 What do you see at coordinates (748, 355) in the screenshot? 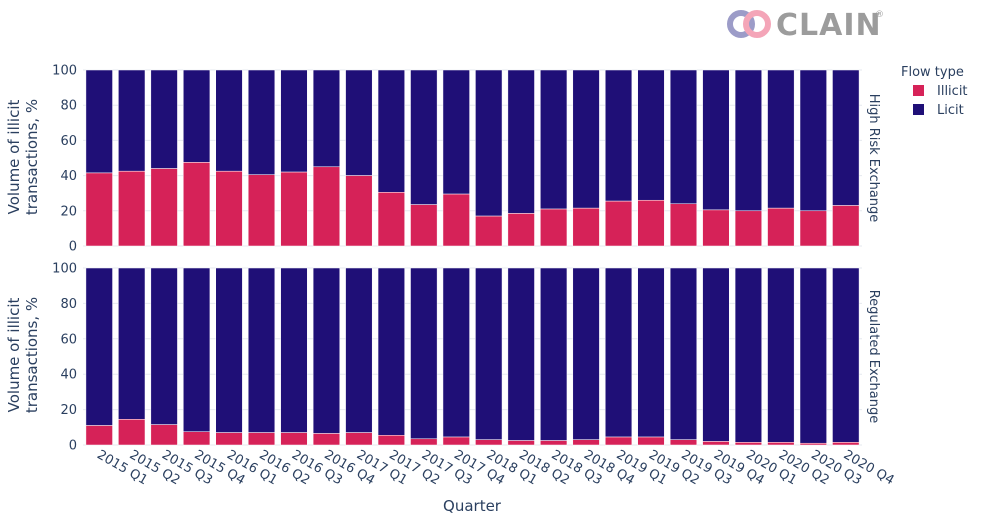
I see `bar-licit-regulated-exchange-2020-q1` at bounding box center [748, 355].